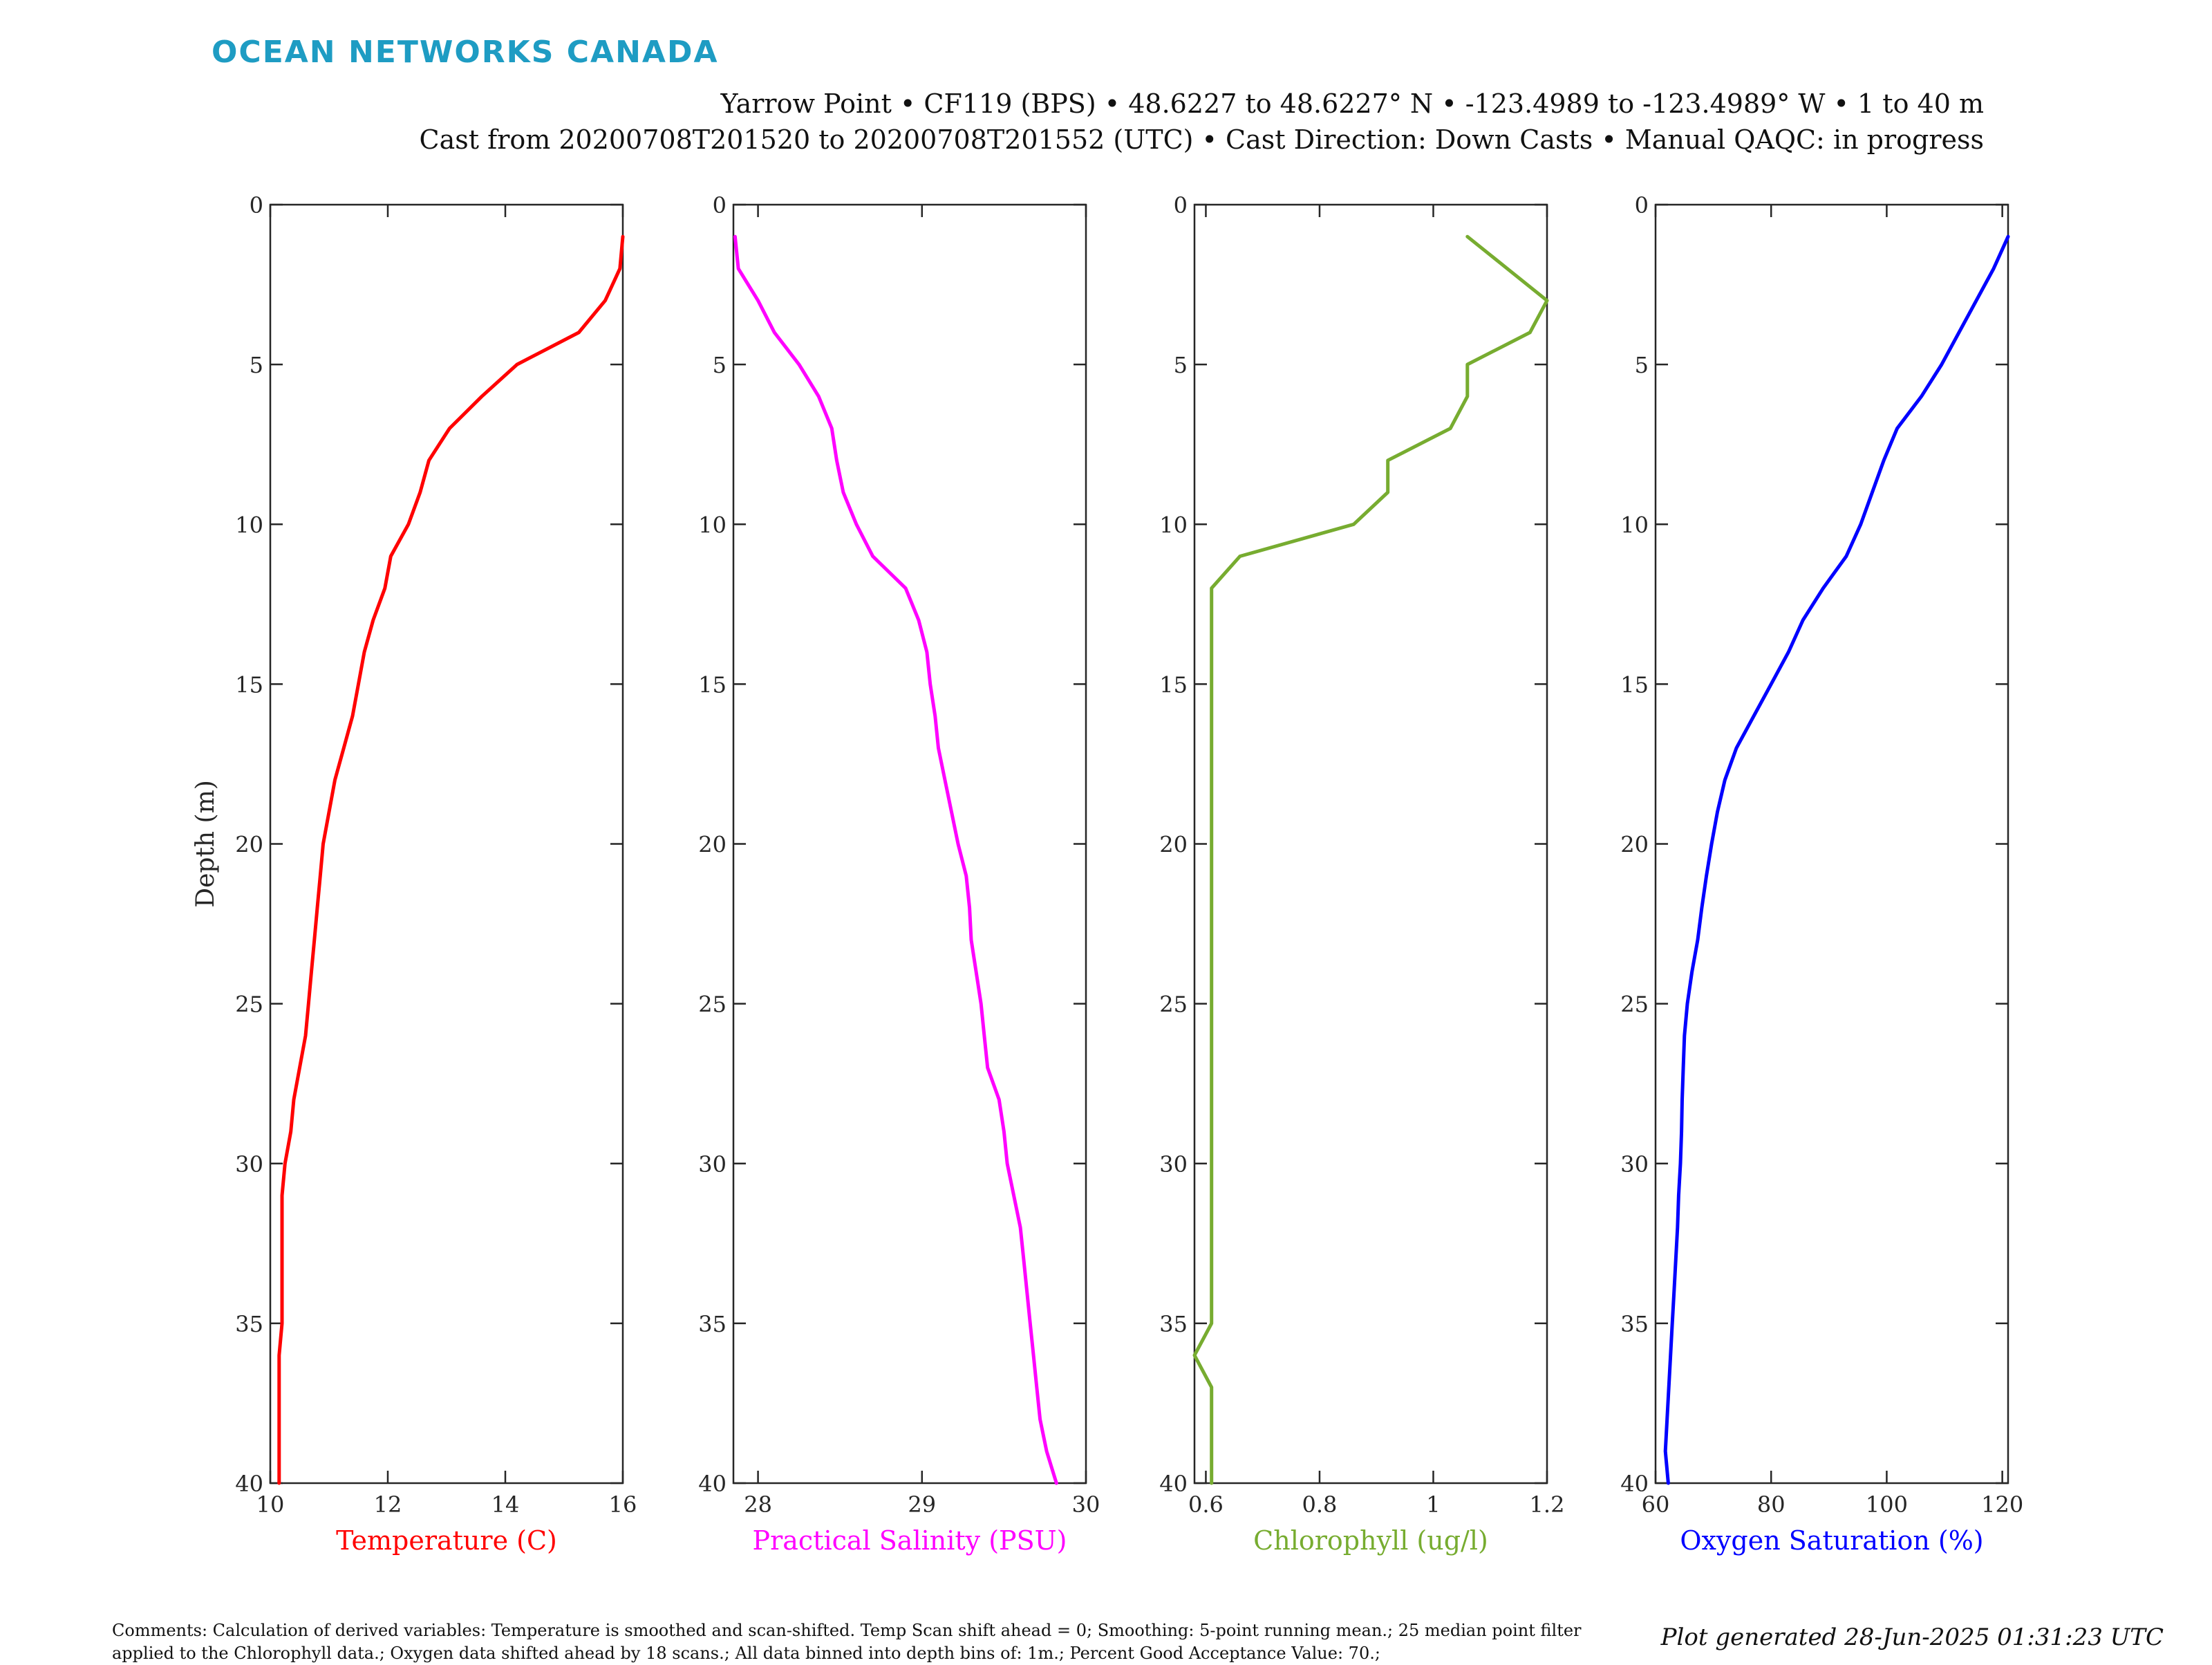  I want to click on series-line-temperature-c, so click(451, 859).